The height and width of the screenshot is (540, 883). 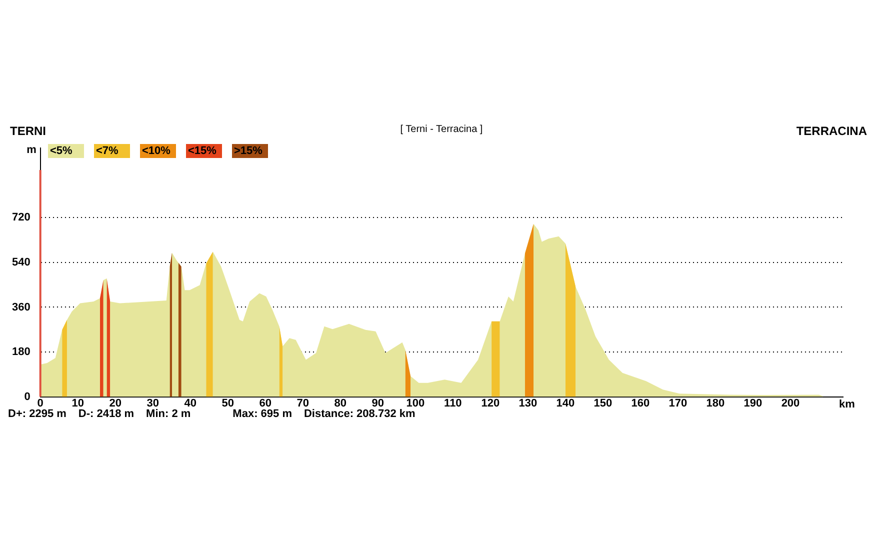 I want to click on x-tick-label: 160, so click(x=640, y=403).